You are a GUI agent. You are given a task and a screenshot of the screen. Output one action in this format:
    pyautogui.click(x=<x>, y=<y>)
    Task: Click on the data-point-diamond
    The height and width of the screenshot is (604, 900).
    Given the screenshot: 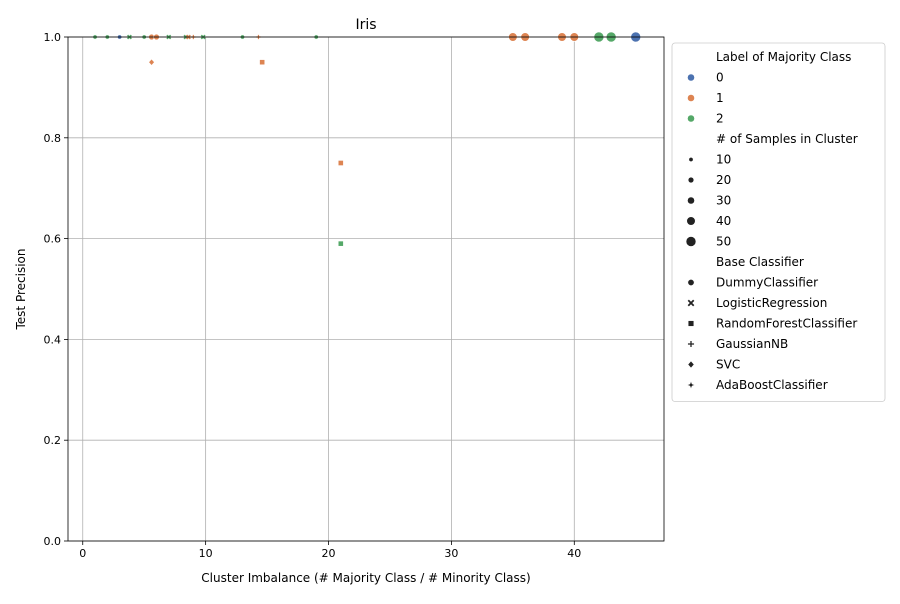 What is the action you would take?
    pyautogui.click(x=151, y=62)
    